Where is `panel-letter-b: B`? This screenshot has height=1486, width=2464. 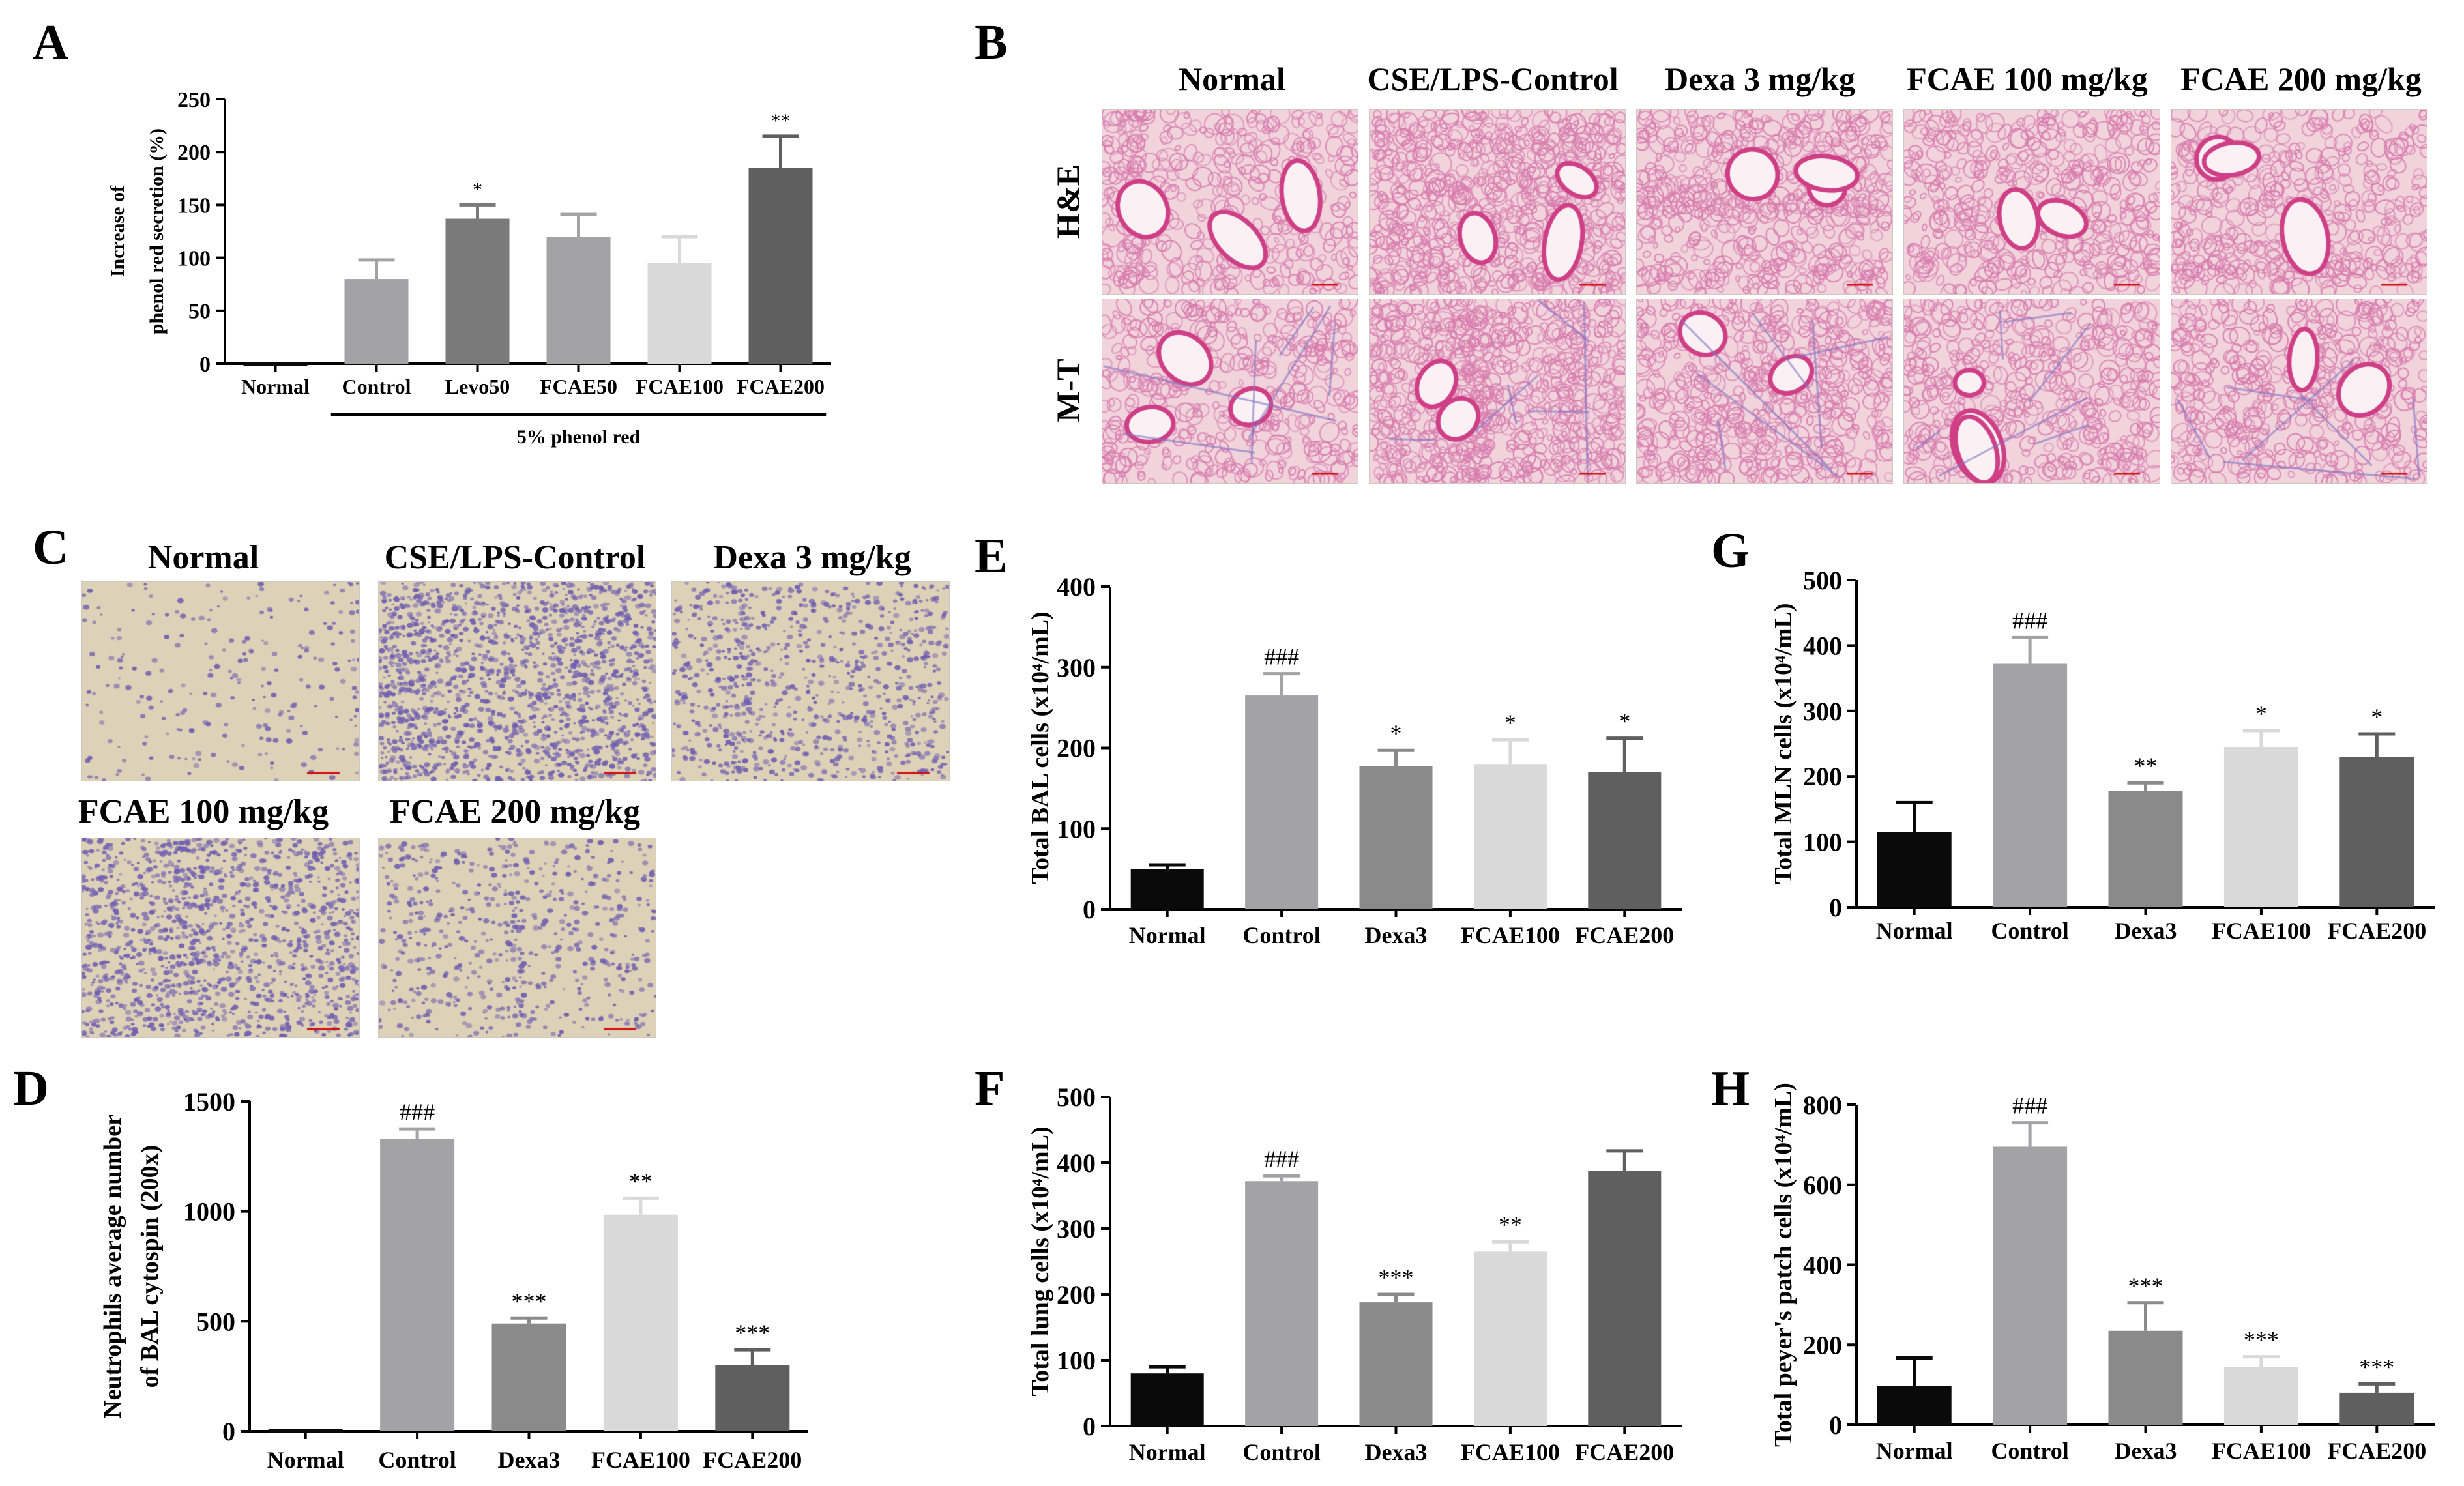
panel-letter-b: B is located at coordinates (992, 42).